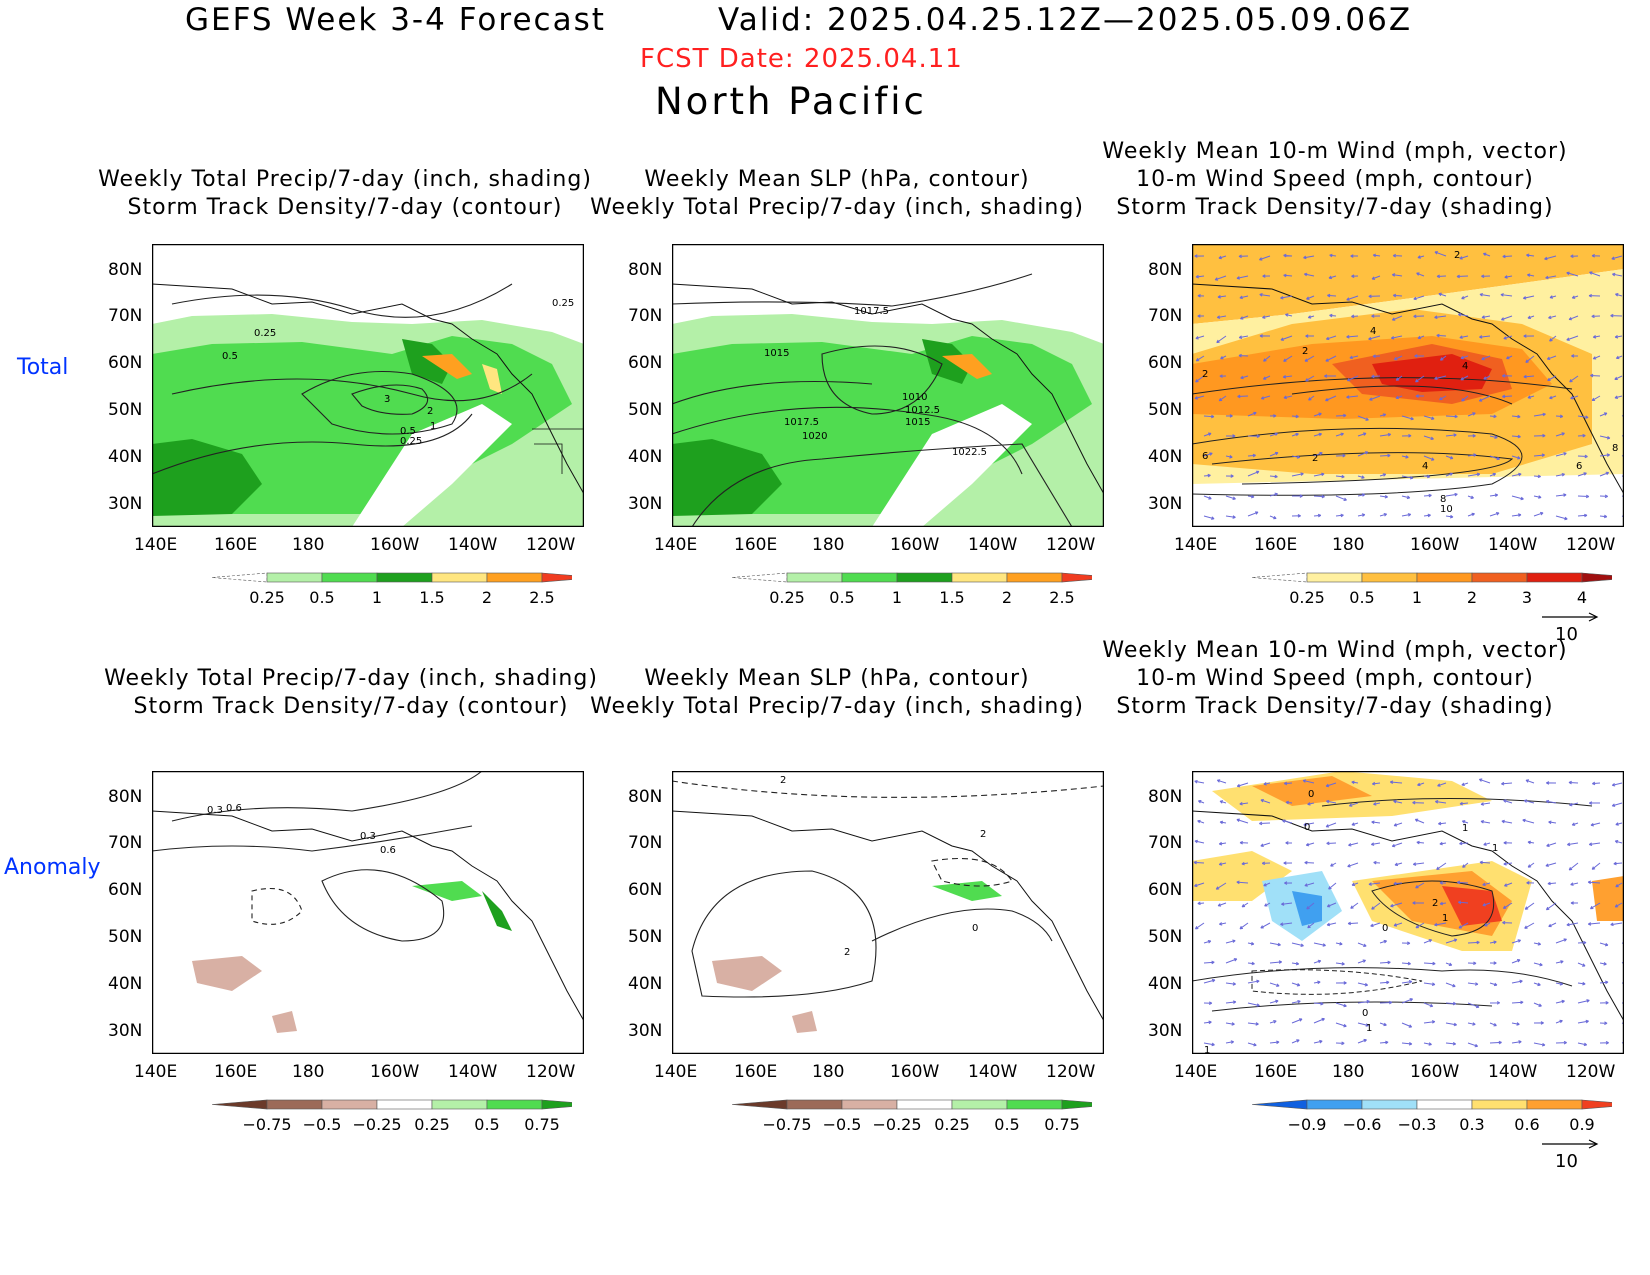 The image size is (1650, 1275). What do you see at coordinates (1581, 1124) in the screenshot?
I see `colorbar-label: 0.9` at bounding box center [1581, 1124].